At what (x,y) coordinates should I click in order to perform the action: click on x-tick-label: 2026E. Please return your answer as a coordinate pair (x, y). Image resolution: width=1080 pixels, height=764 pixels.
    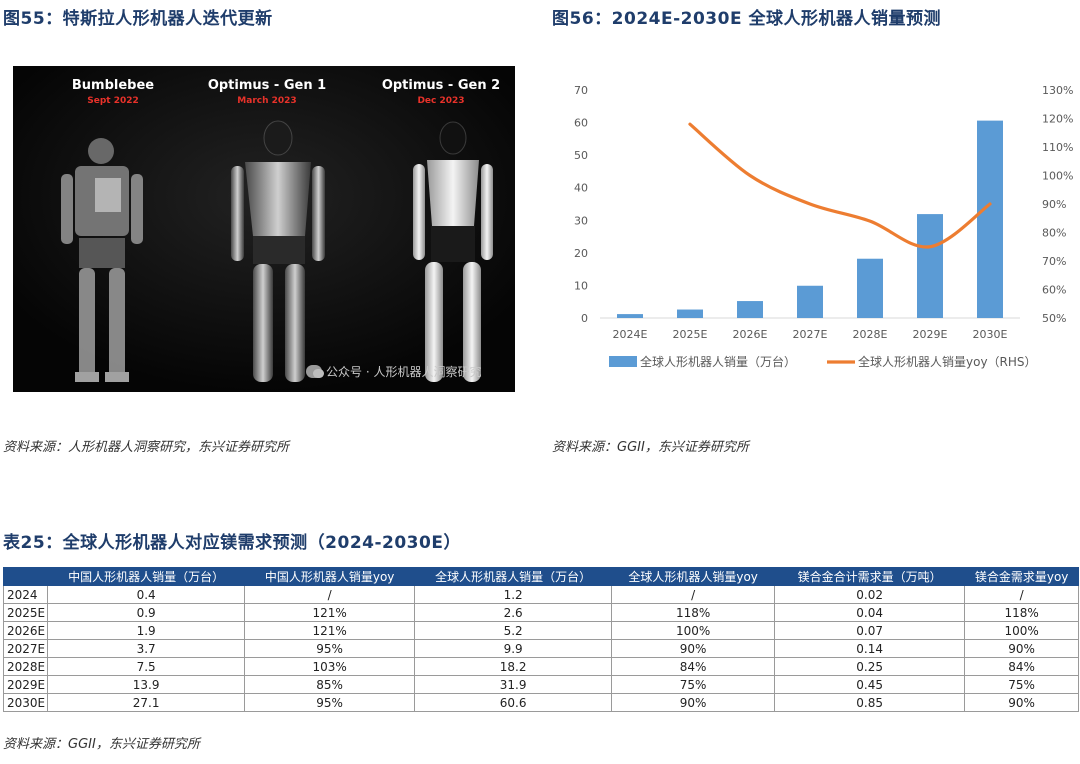
    Looking at the image, I should click on (750, 334).